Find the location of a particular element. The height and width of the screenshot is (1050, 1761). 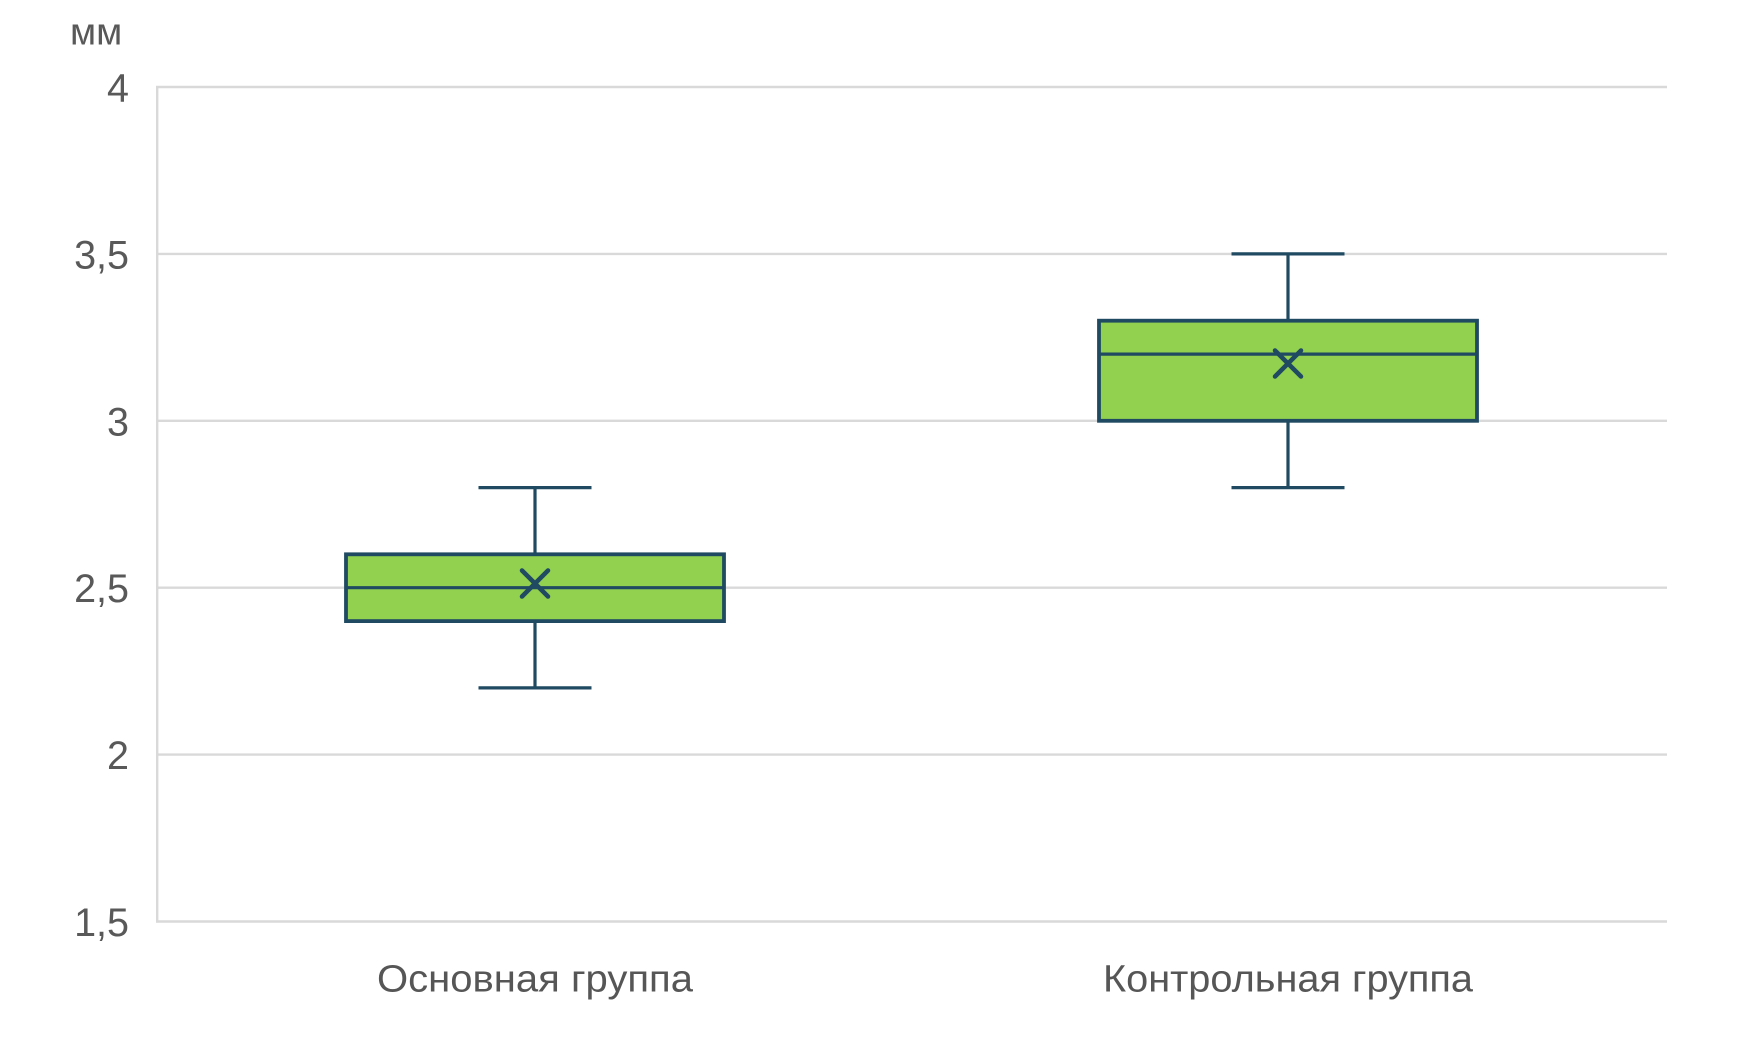

svg-text: 3 is located at coordinates (118, 422).